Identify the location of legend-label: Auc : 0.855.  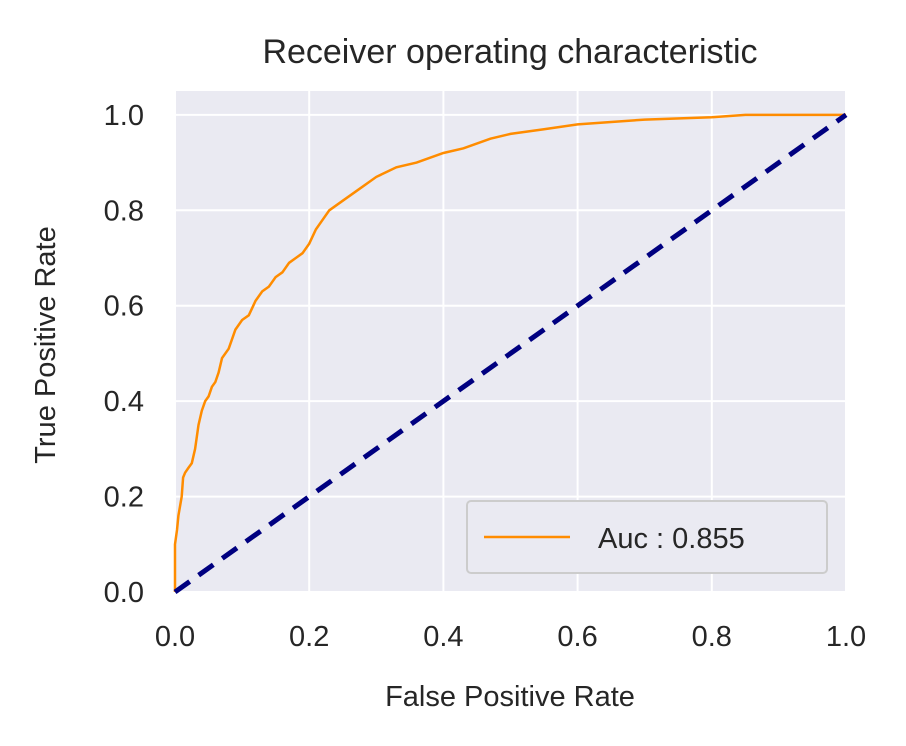
(671, 539).